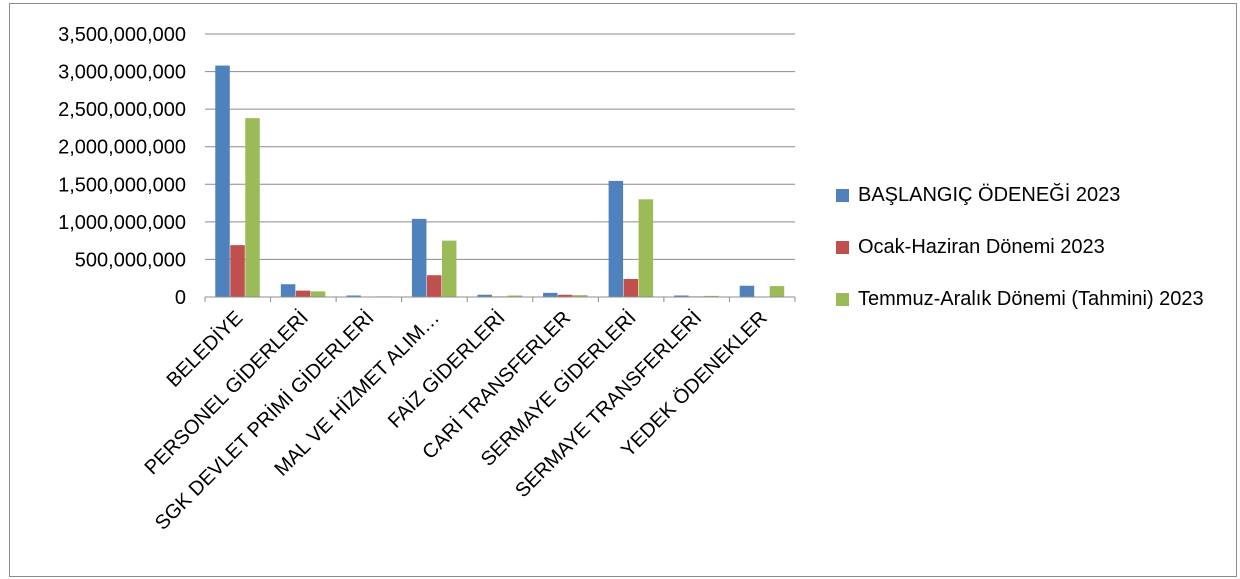 This screenshot has width=1240, height=579. I want to click on legend-item-temmuz-aralik: Temmuz-Aralık Dönemi (Tahmini) 2023, so click(1026, 299).